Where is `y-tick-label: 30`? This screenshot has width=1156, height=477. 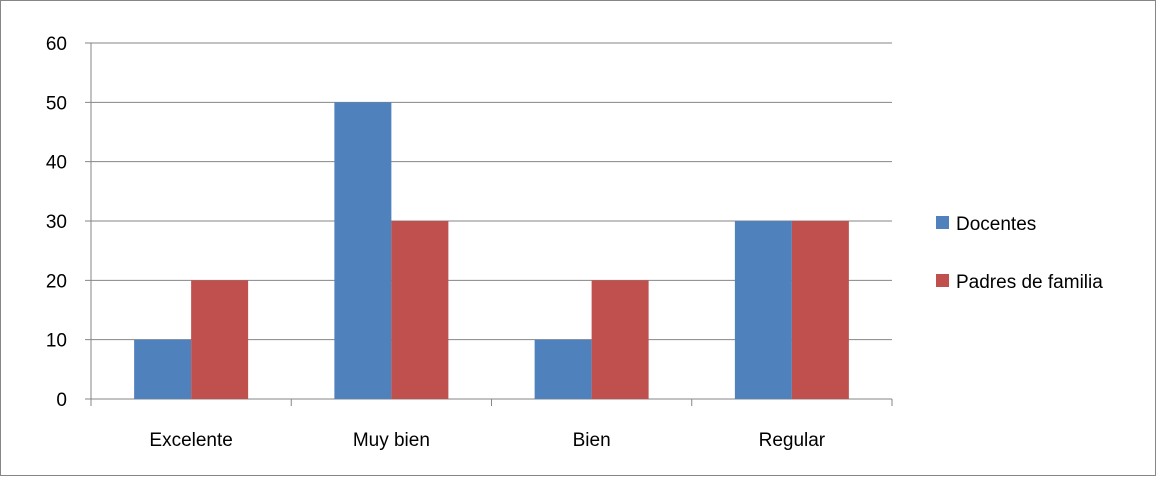
y-tick-label: 30 is located at coordinates (56, 222).